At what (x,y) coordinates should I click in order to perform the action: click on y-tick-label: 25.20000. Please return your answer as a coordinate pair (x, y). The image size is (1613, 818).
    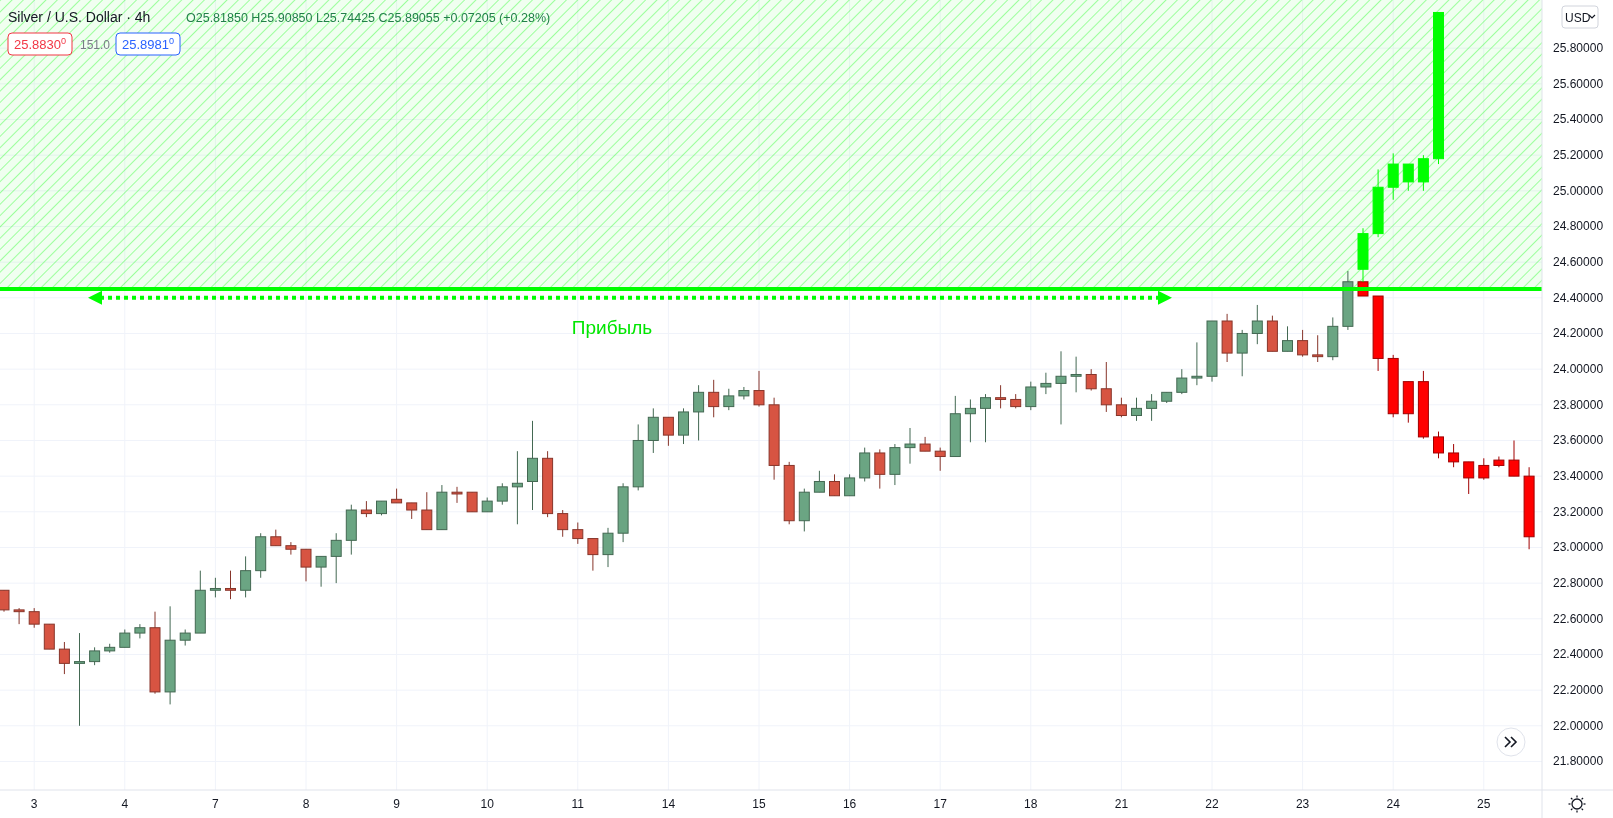
    Looking at the image, I should click on (1578, 155).